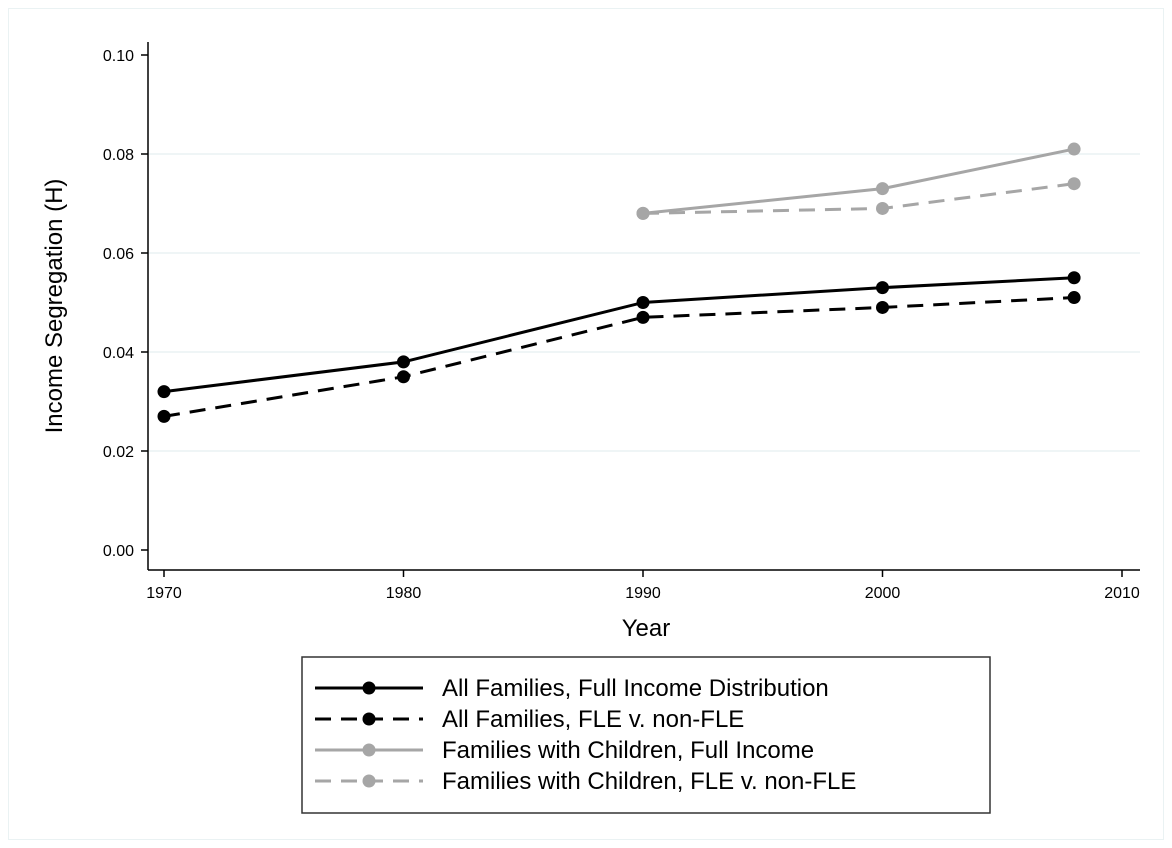 The width and height of the screenshot is (1172, 848). Describe the element at coordinates (883, 593) in the screenshot. I see `x-tick-label: 2000` at that location.